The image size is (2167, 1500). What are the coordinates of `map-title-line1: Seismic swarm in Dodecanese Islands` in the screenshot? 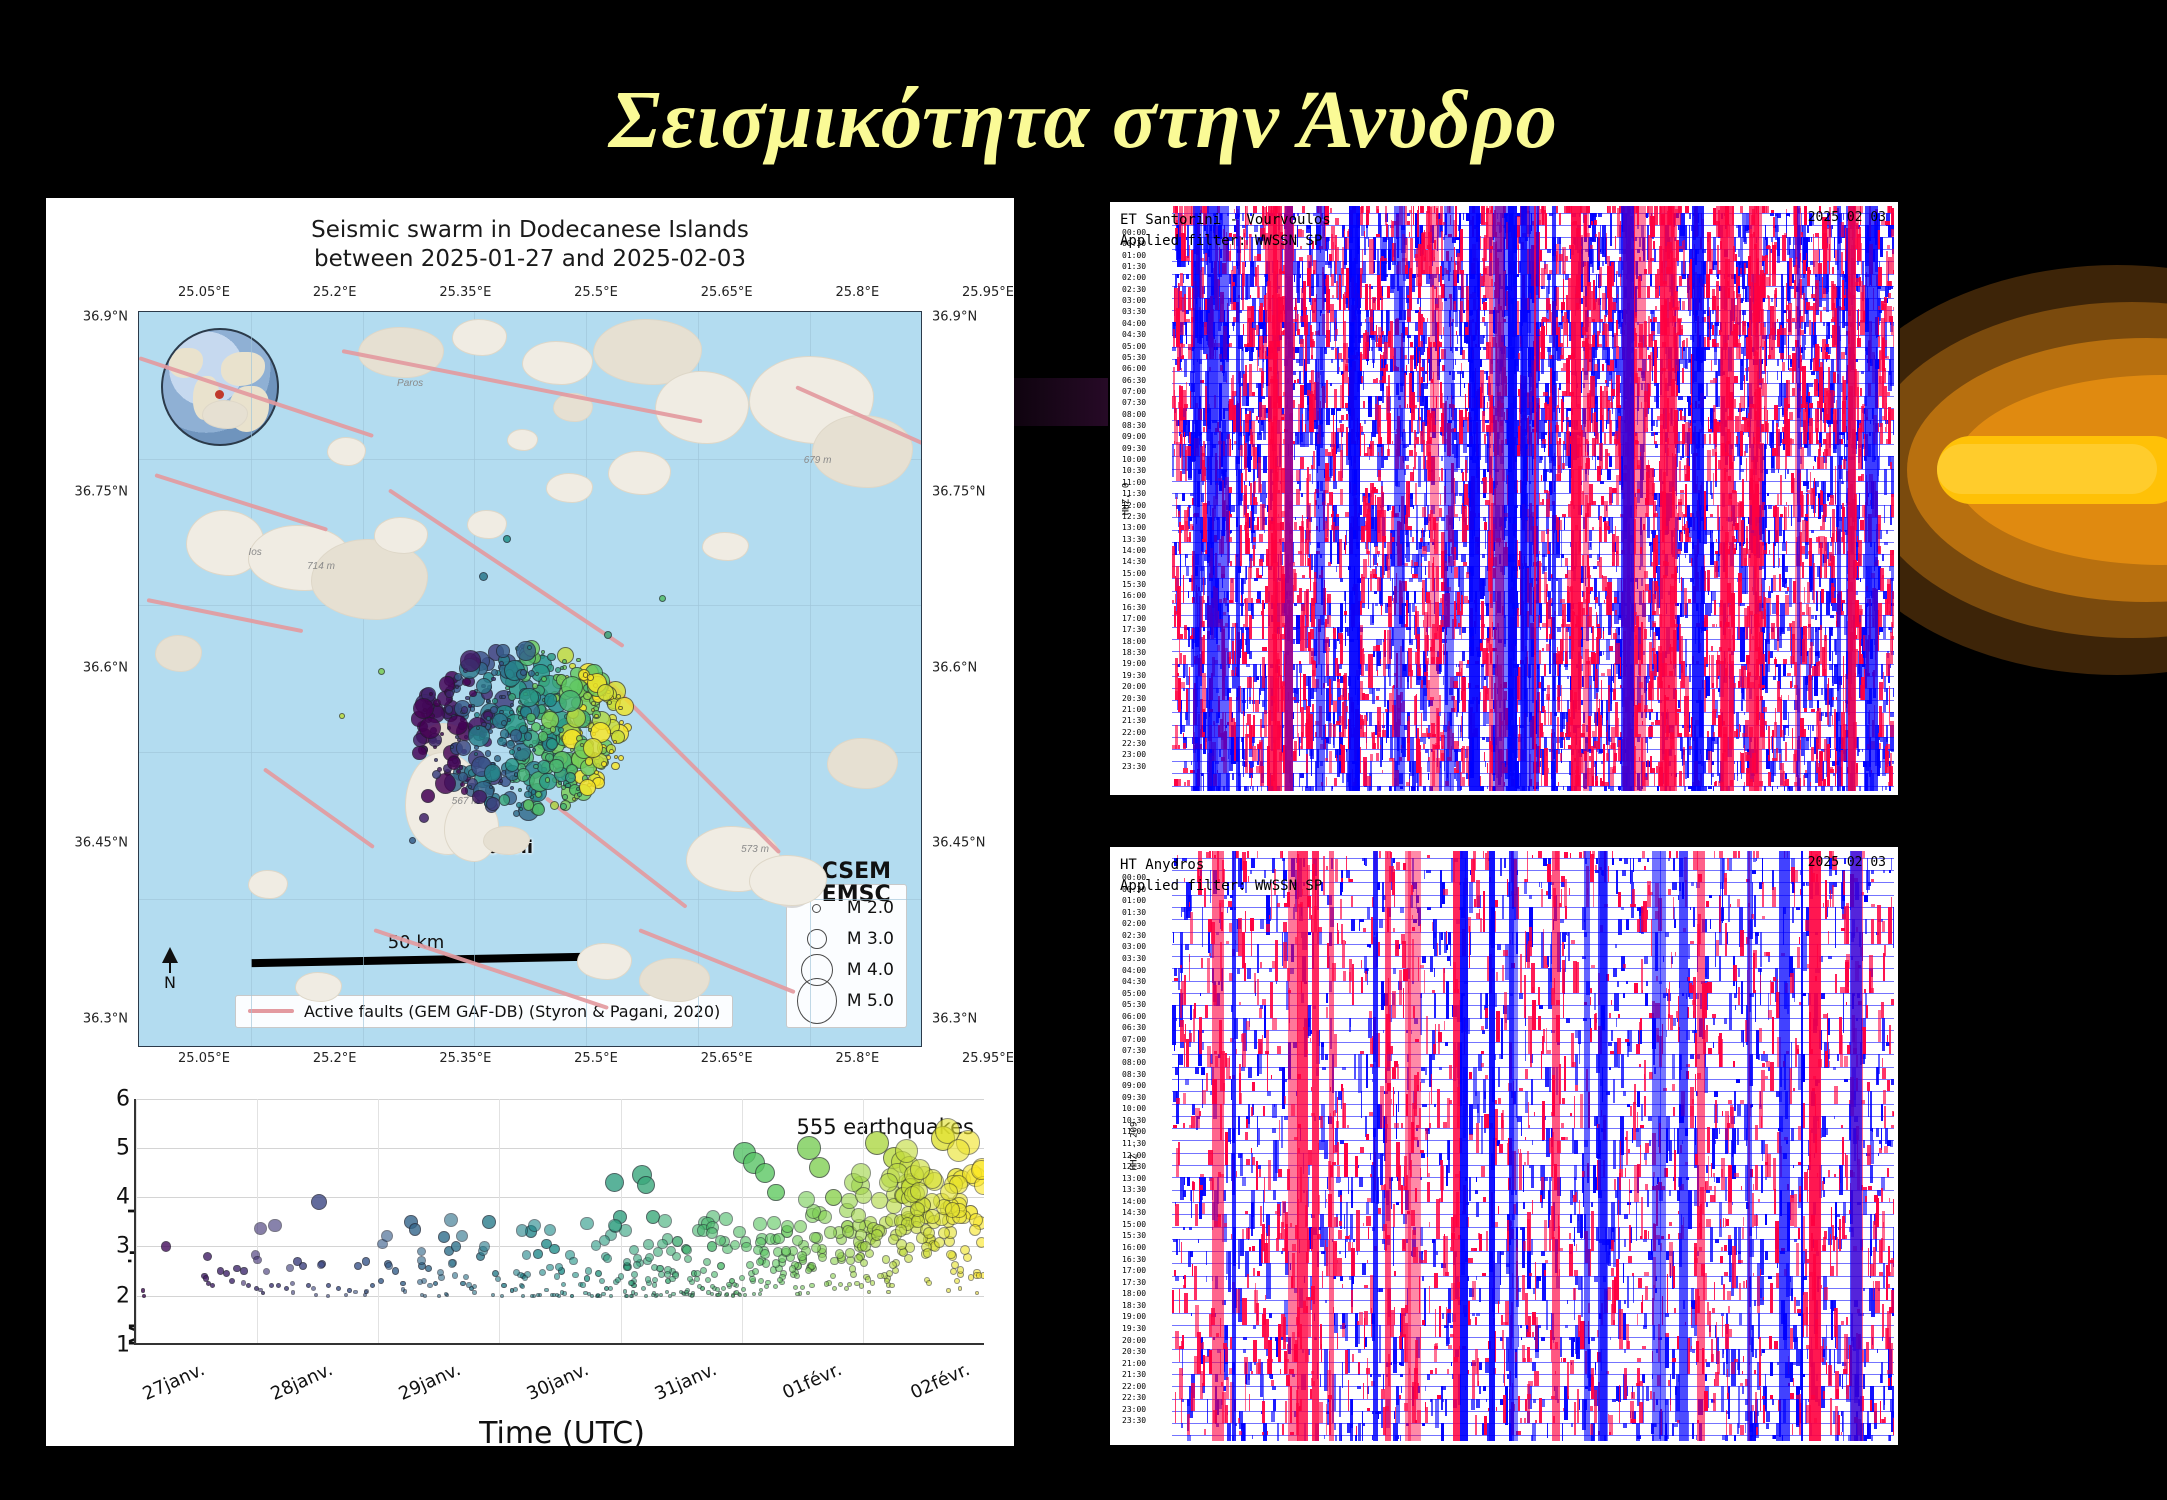 It's located at (530, 230).